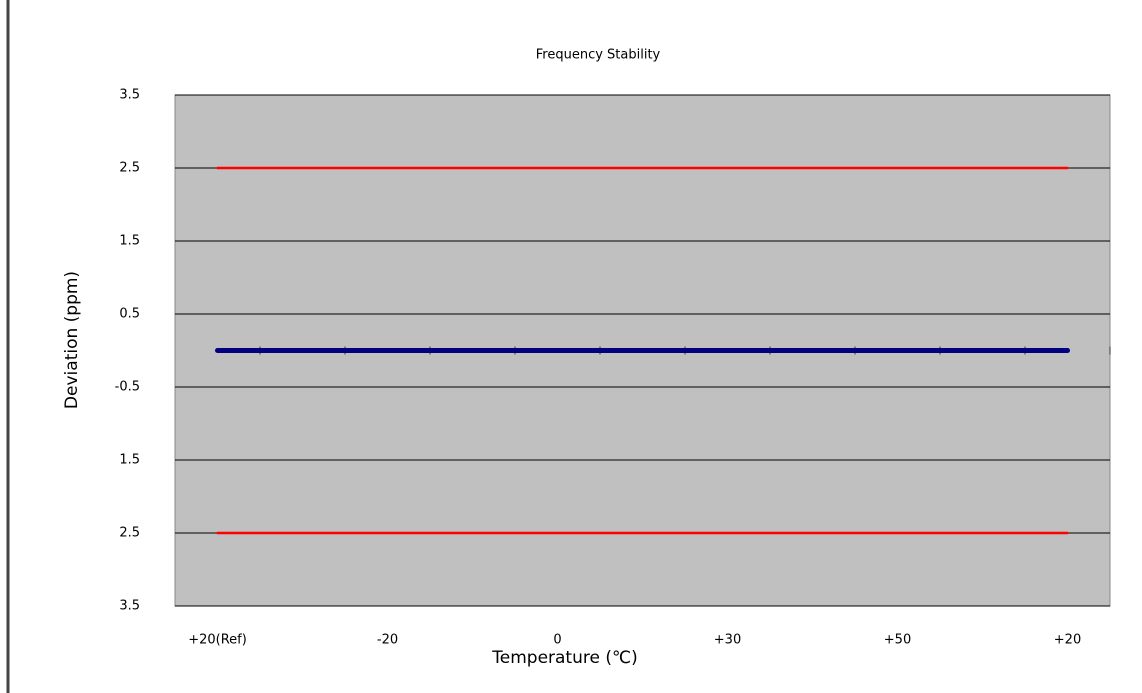  I want to click on x-axis-title: Temperature (℃), so click(564, 658).